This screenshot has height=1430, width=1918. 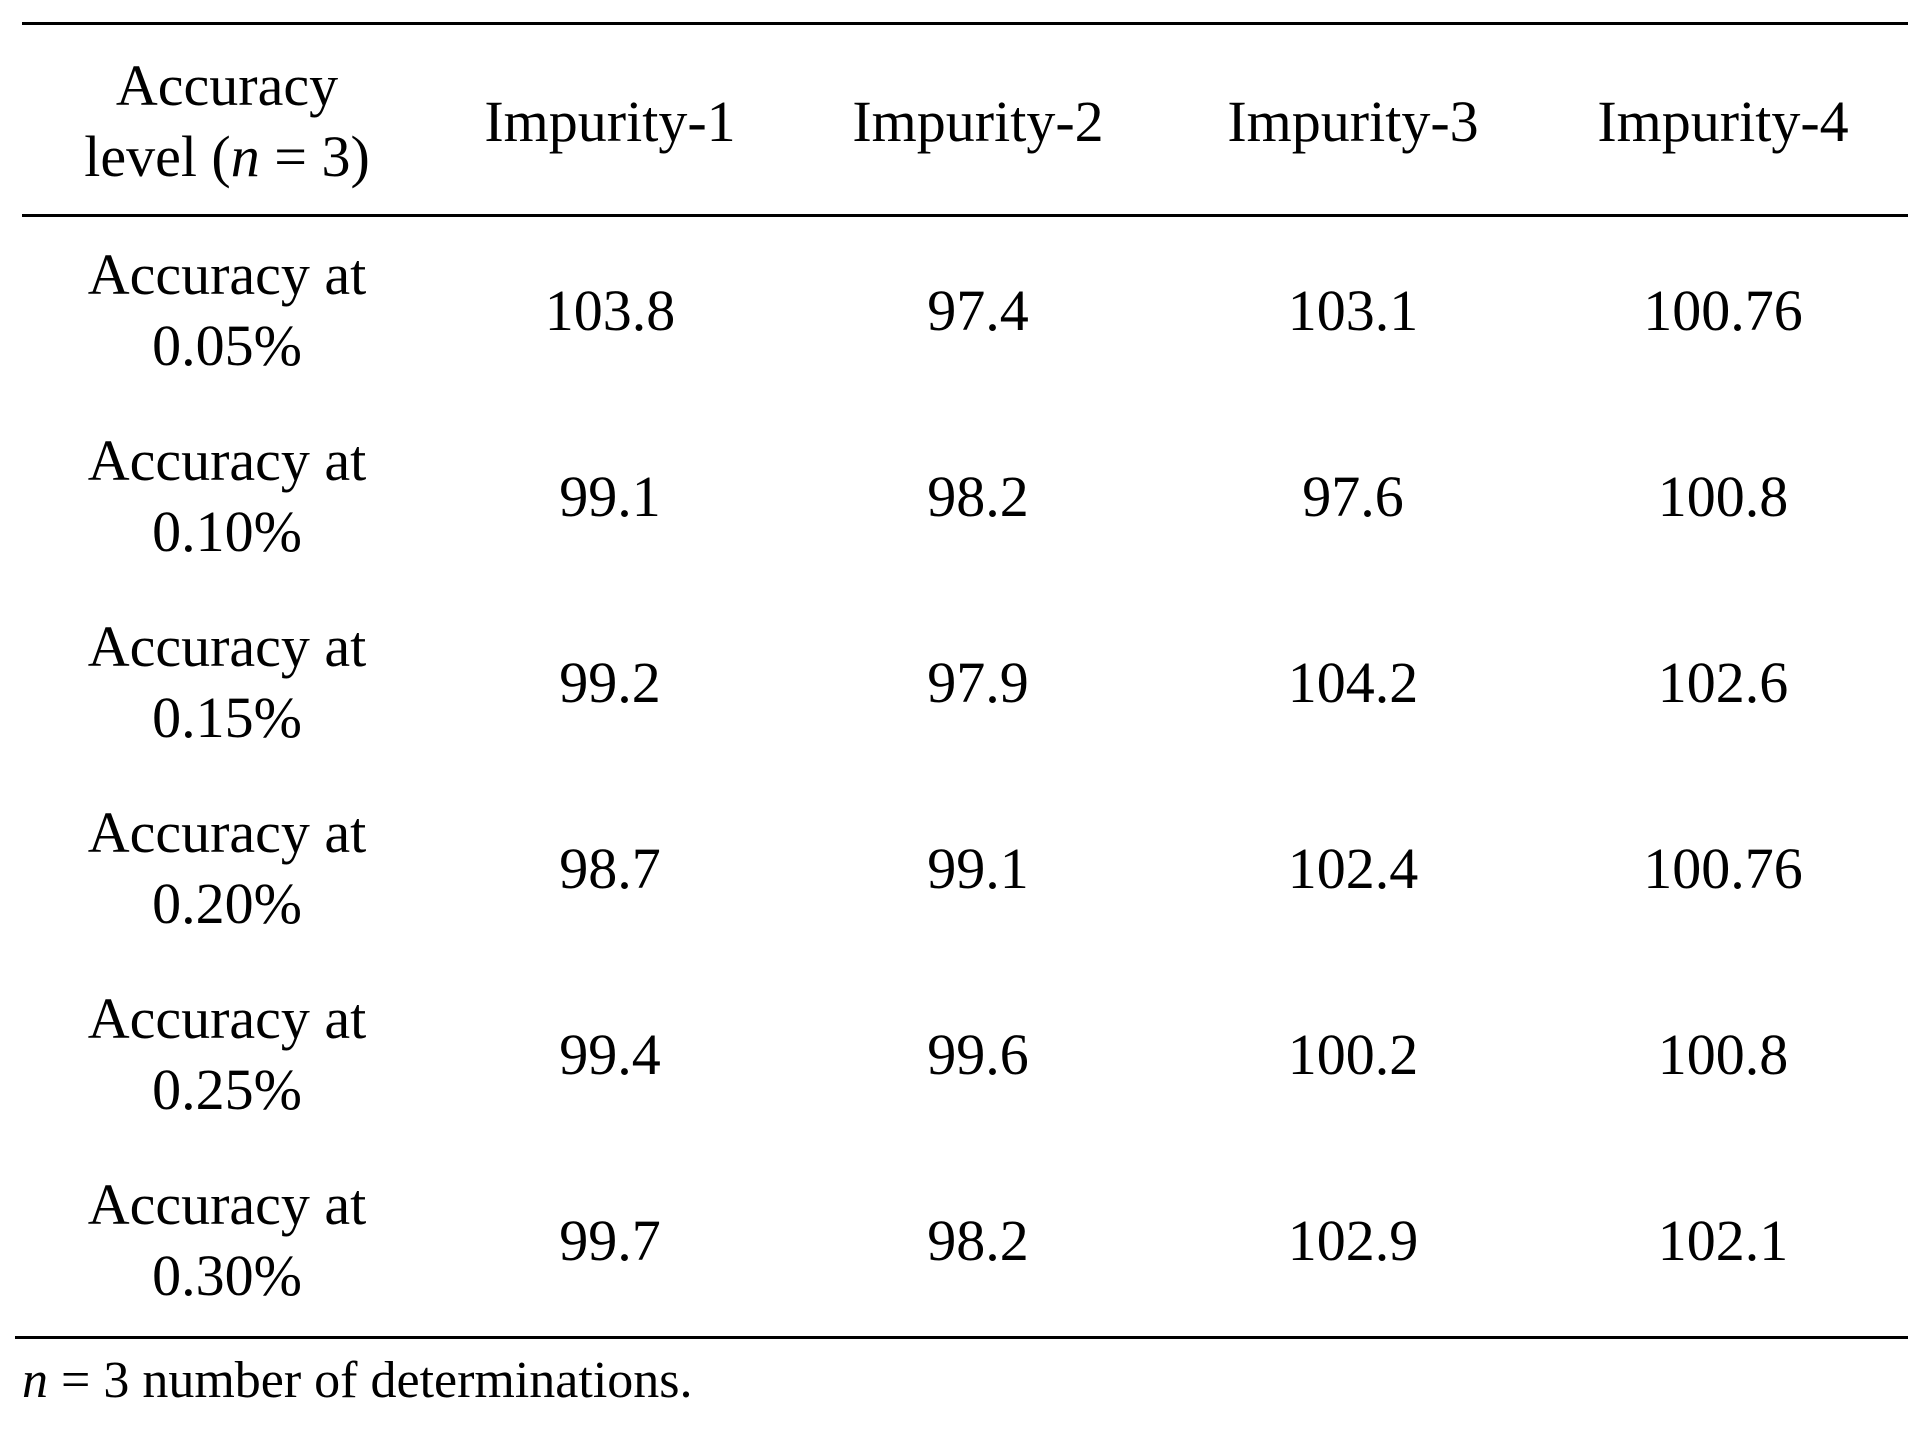 What do you see at coordinates (1723, 683) in the screenshot?
I see `table-cell: 102.6` at bounding box center [1723, 683].